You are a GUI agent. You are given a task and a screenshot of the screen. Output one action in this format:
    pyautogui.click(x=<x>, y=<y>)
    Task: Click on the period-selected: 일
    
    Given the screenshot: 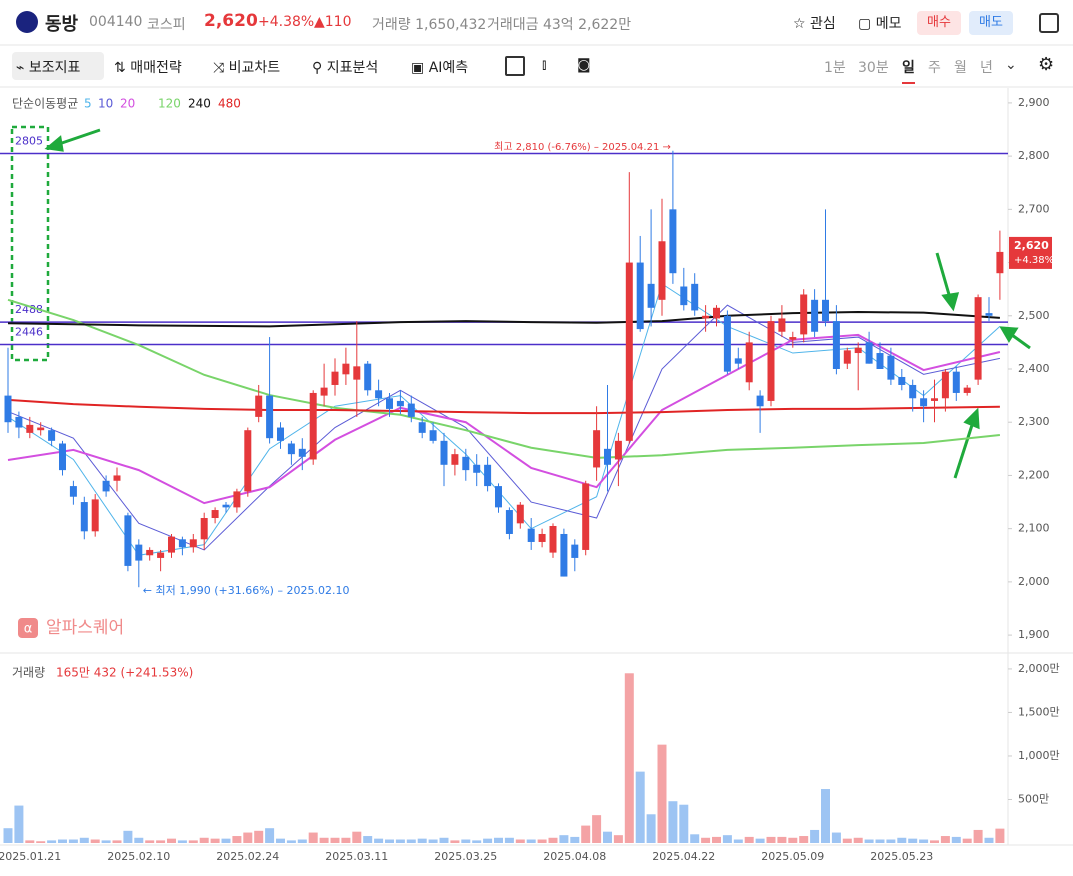 What is the action you would take?
    pyautogui.click(x=908, y=70)
    